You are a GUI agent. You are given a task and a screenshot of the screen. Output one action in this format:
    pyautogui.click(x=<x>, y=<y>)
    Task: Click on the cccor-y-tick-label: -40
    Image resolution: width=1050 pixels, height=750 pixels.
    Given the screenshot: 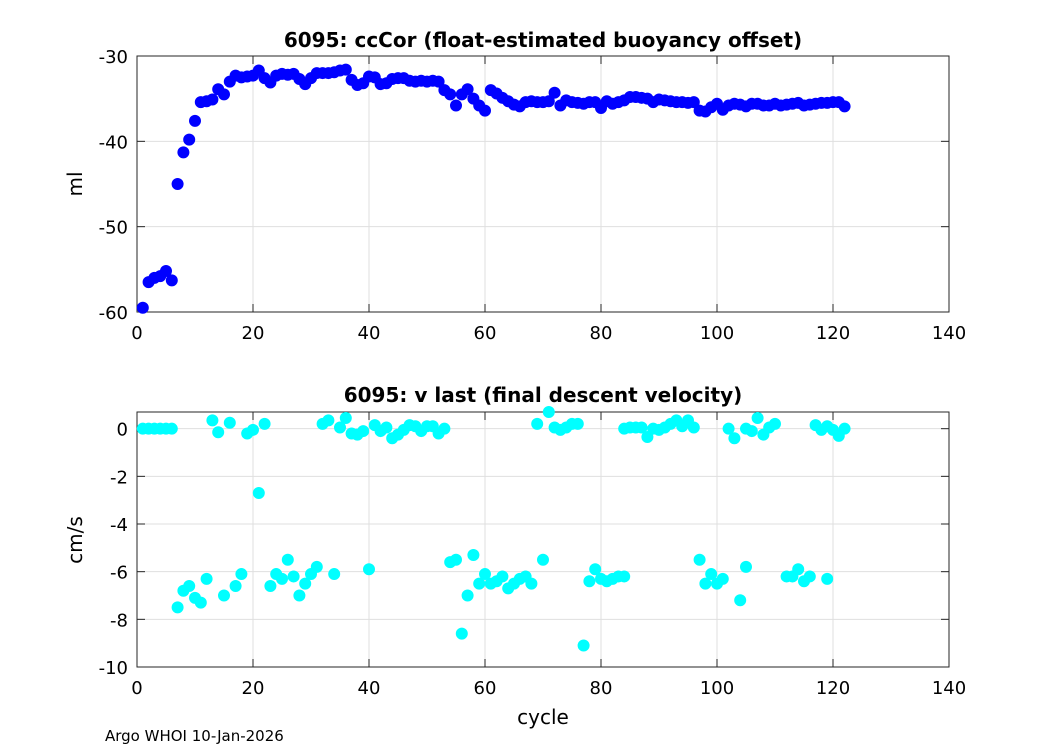 What is the action you would take?
    pyautogui.click(x=113, y=142)
    